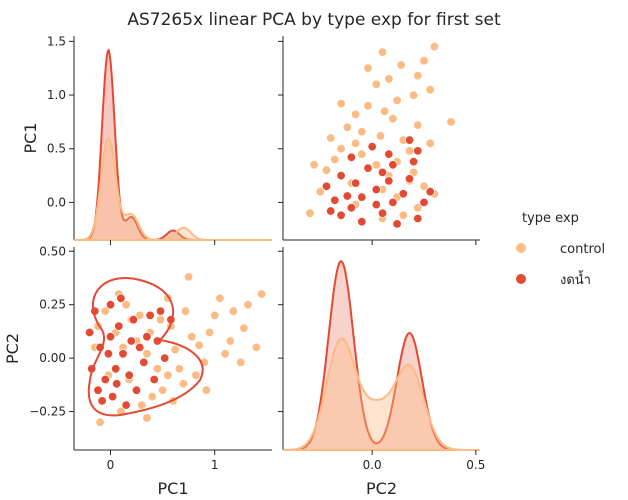 This screenshot has height=500, width=628. I want to click on y-tick-label-pc2: −0.25, so click(47, 412).